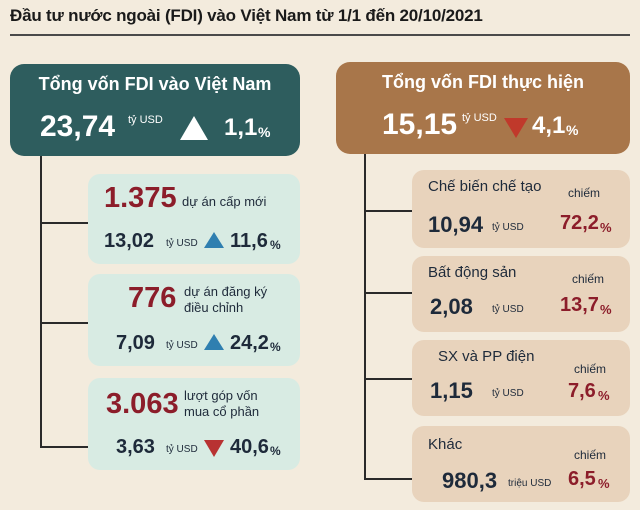  What do you see at coordinates (275, 245) in the screenshot?
I see `new-projects-change-sign: %` at bounding box center [275, 245].